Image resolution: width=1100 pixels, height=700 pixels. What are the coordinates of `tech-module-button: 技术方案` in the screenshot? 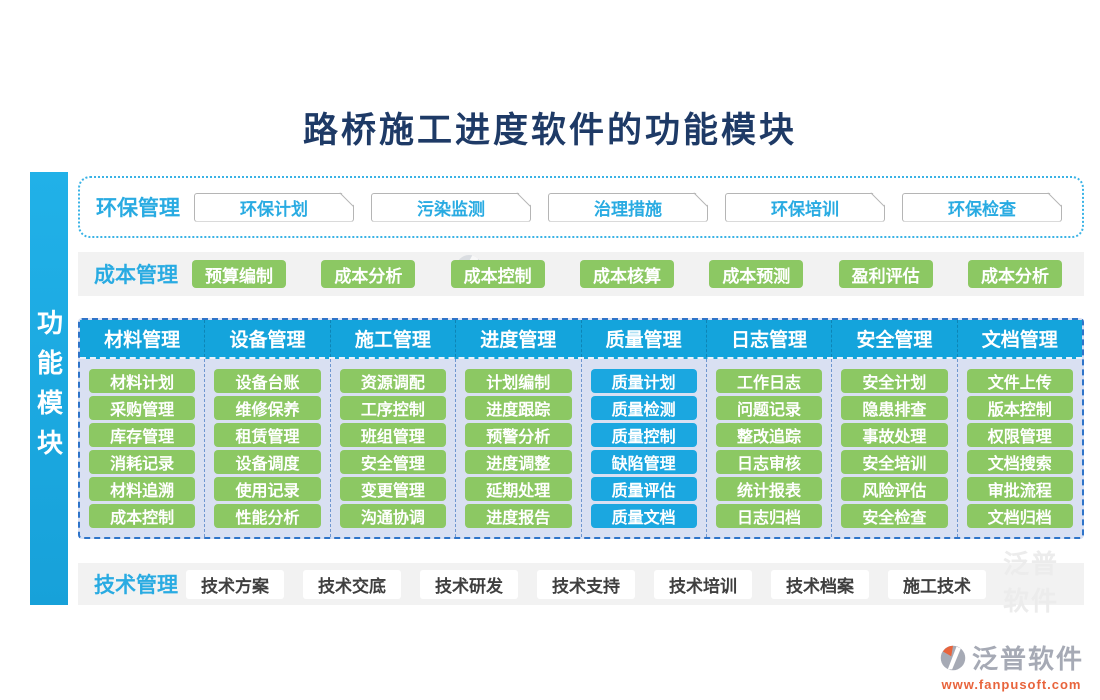 It's located at (235, 584).